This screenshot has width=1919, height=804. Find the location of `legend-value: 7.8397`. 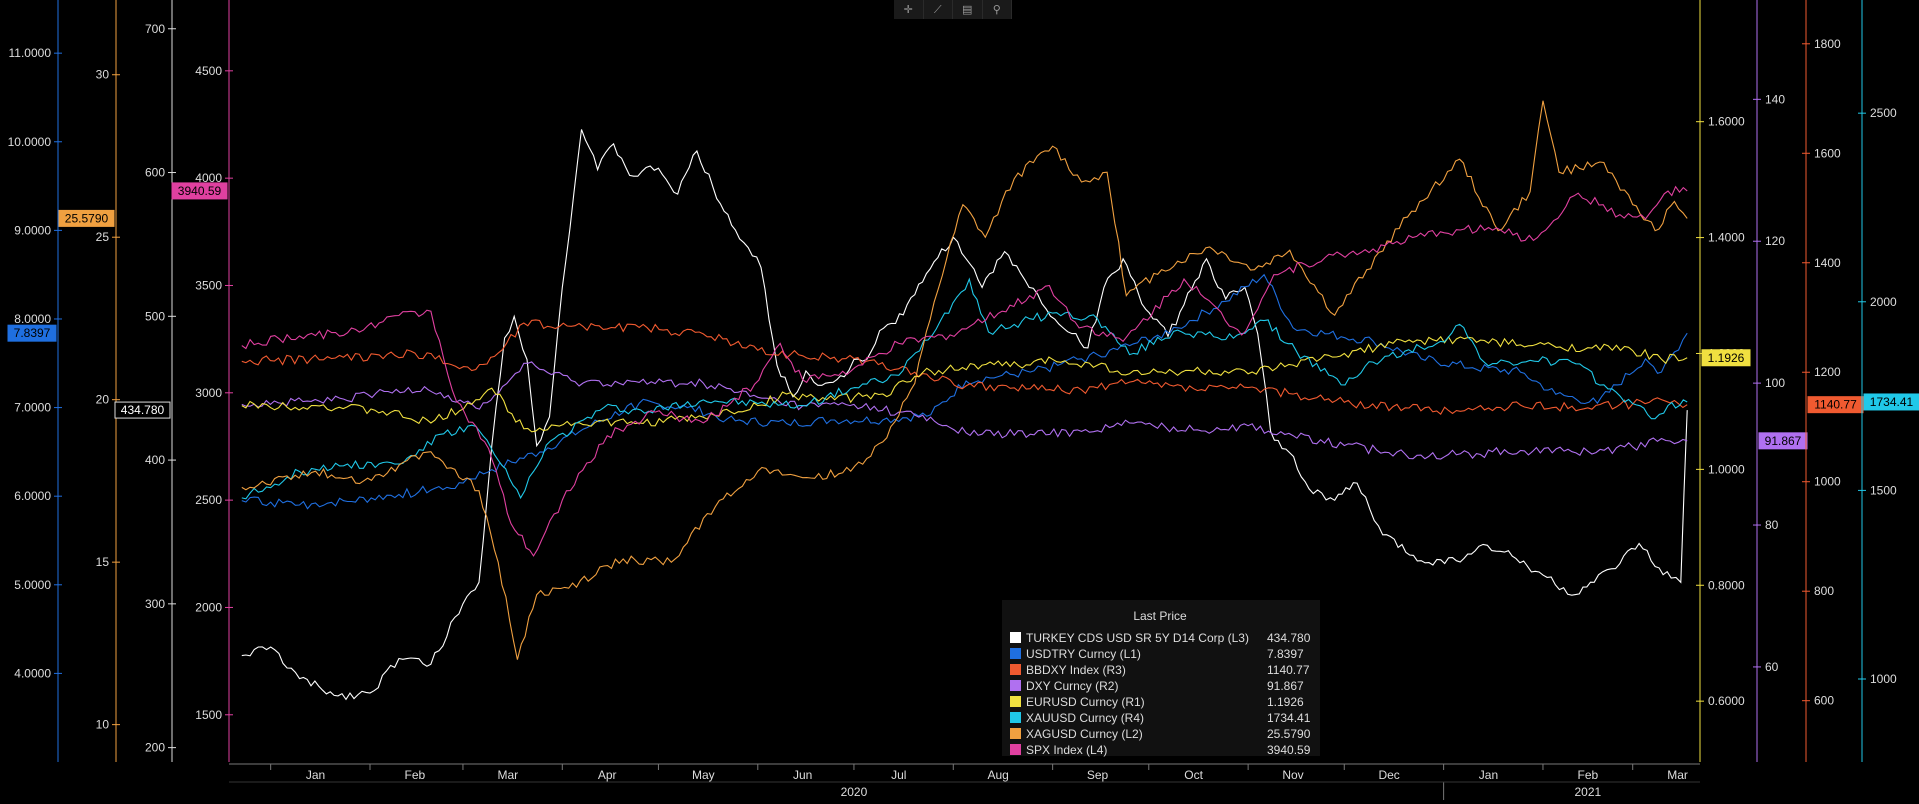

legend-value: 7.8397 is located at coordinates (1285, 654).